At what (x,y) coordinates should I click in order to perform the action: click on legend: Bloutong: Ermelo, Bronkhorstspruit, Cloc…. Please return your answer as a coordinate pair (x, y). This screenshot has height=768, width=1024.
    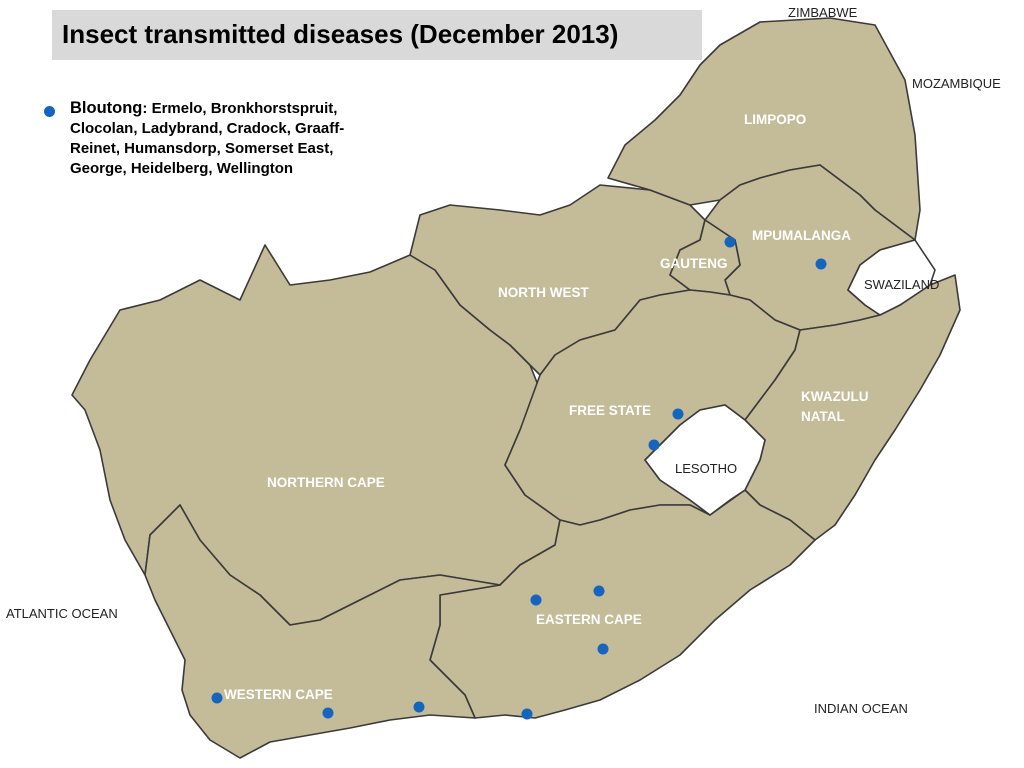
    Looking at the image, I should click on (219, 138).